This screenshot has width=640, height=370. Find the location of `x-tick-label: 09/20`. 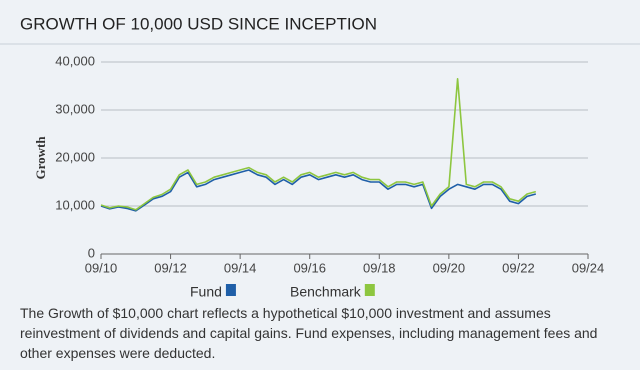

x-tick-label: 09/20 is located at coordinates (449, 267).